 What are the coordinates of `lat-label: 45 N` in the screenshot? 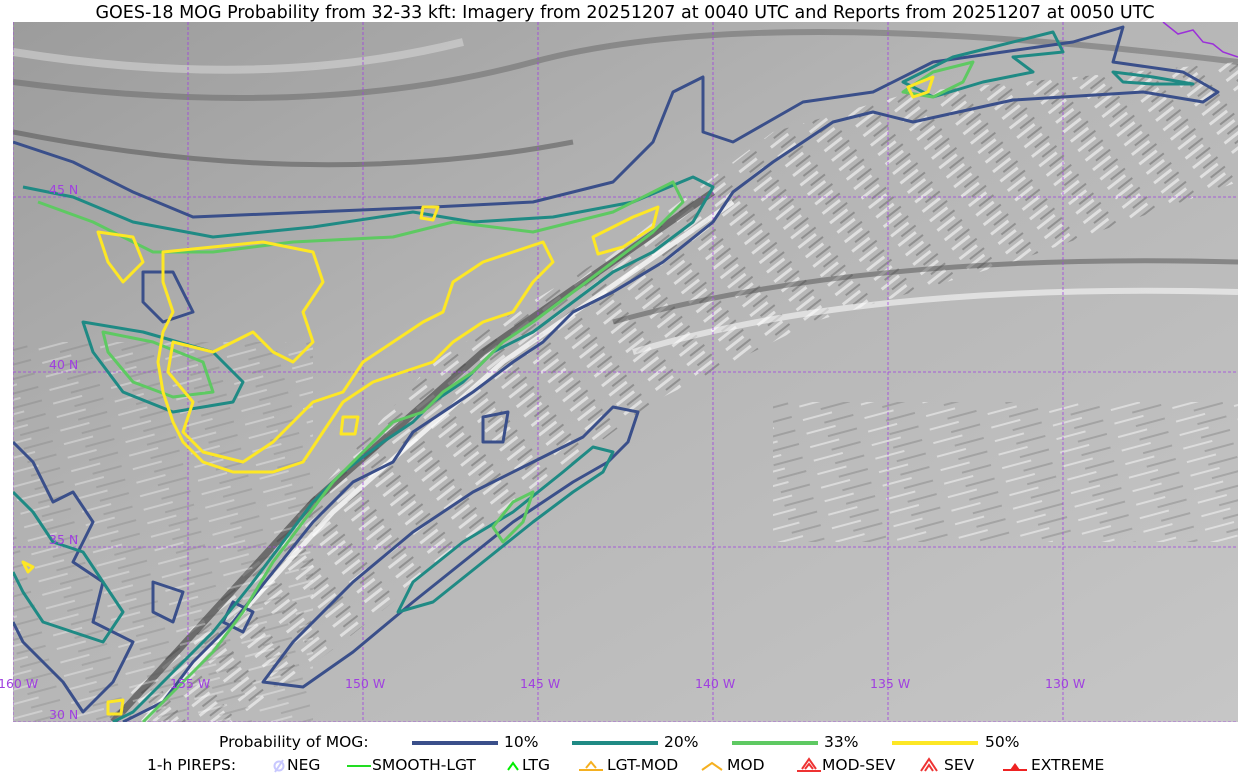 It's located at (64, 189).